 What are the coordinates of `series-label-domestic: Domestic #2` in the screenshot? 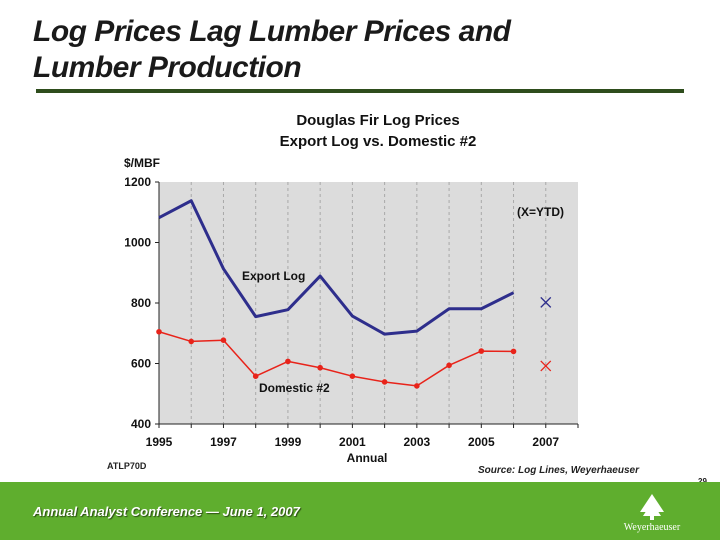 It's located at (294, 388).